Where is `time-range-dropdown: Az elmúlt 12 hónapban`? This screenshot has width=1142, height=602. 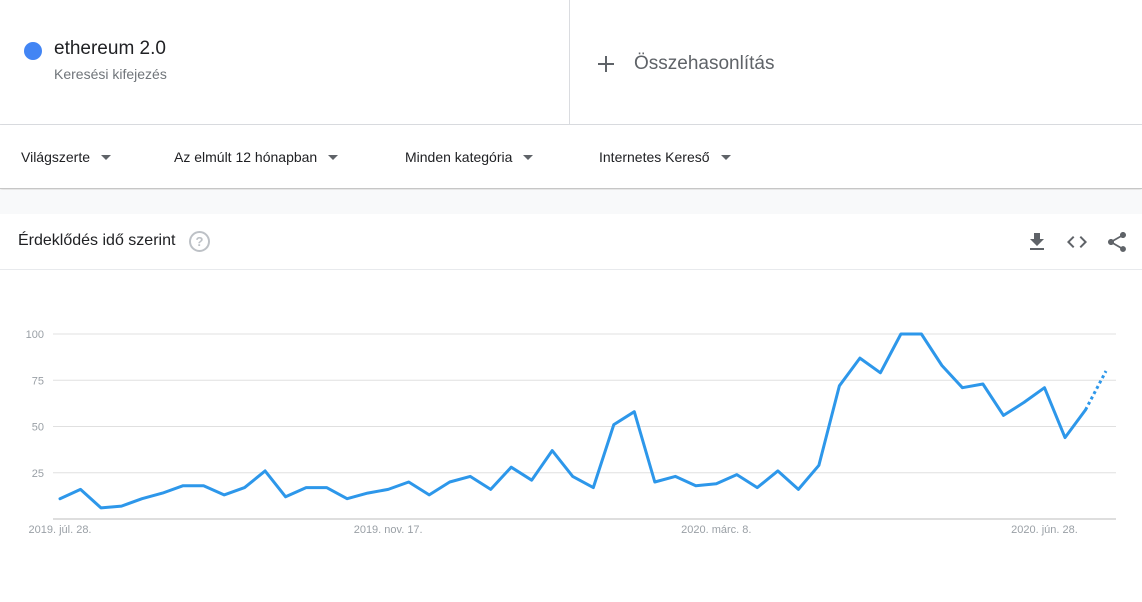 time-range-dropdown: Az elmúlt 12 hónapban is located at coordinates (256, 157).